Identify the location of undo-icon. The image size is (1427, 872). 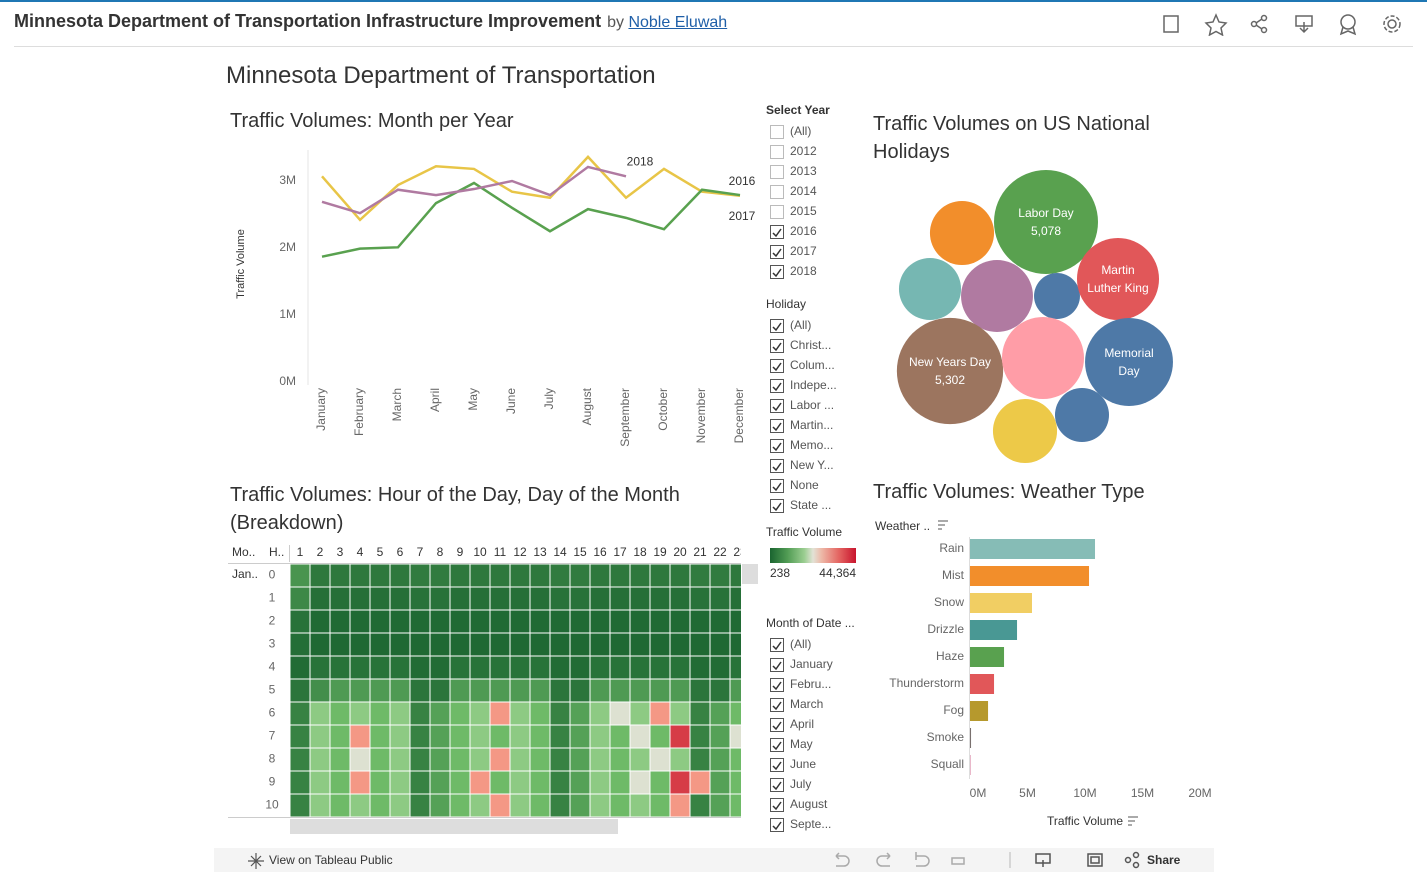
(842, 859).